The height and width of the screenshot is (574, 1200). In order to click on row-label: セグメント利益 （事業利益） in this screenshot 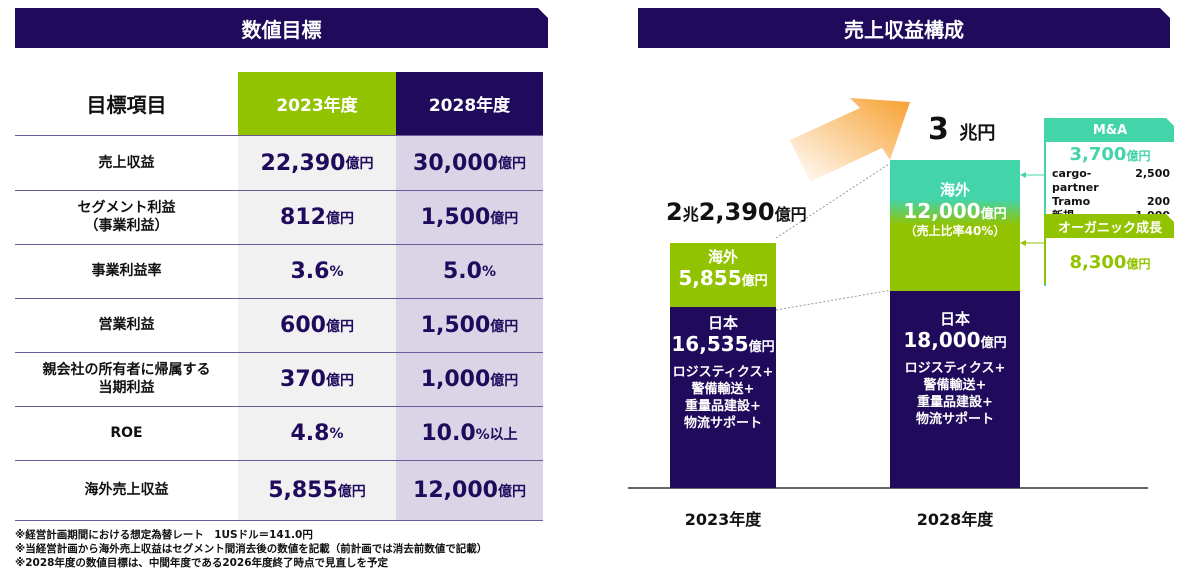, I will do `click(126, 217)`.